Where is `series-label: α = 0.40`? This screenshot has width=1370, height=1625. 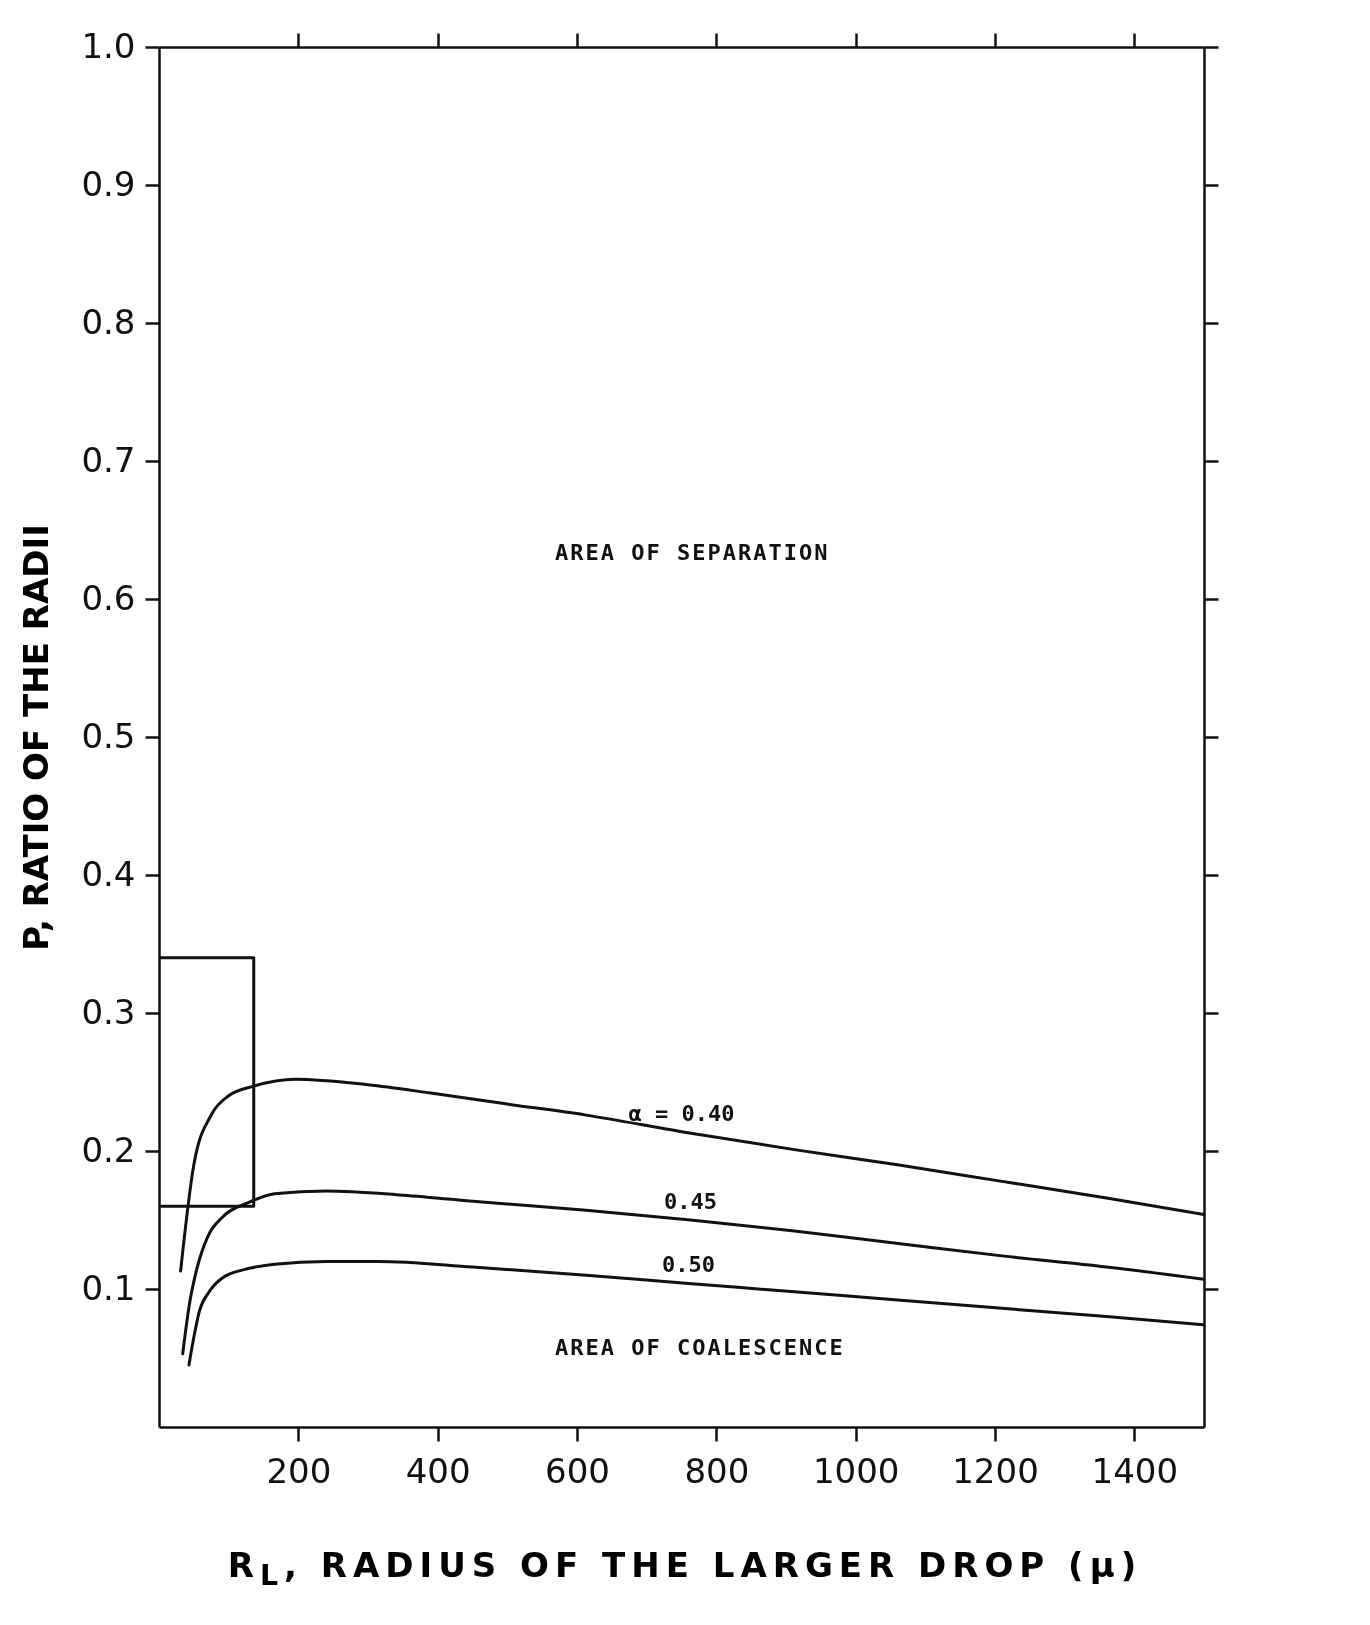 series-label: α = 0.40 is located at coordinates (681, 1113).